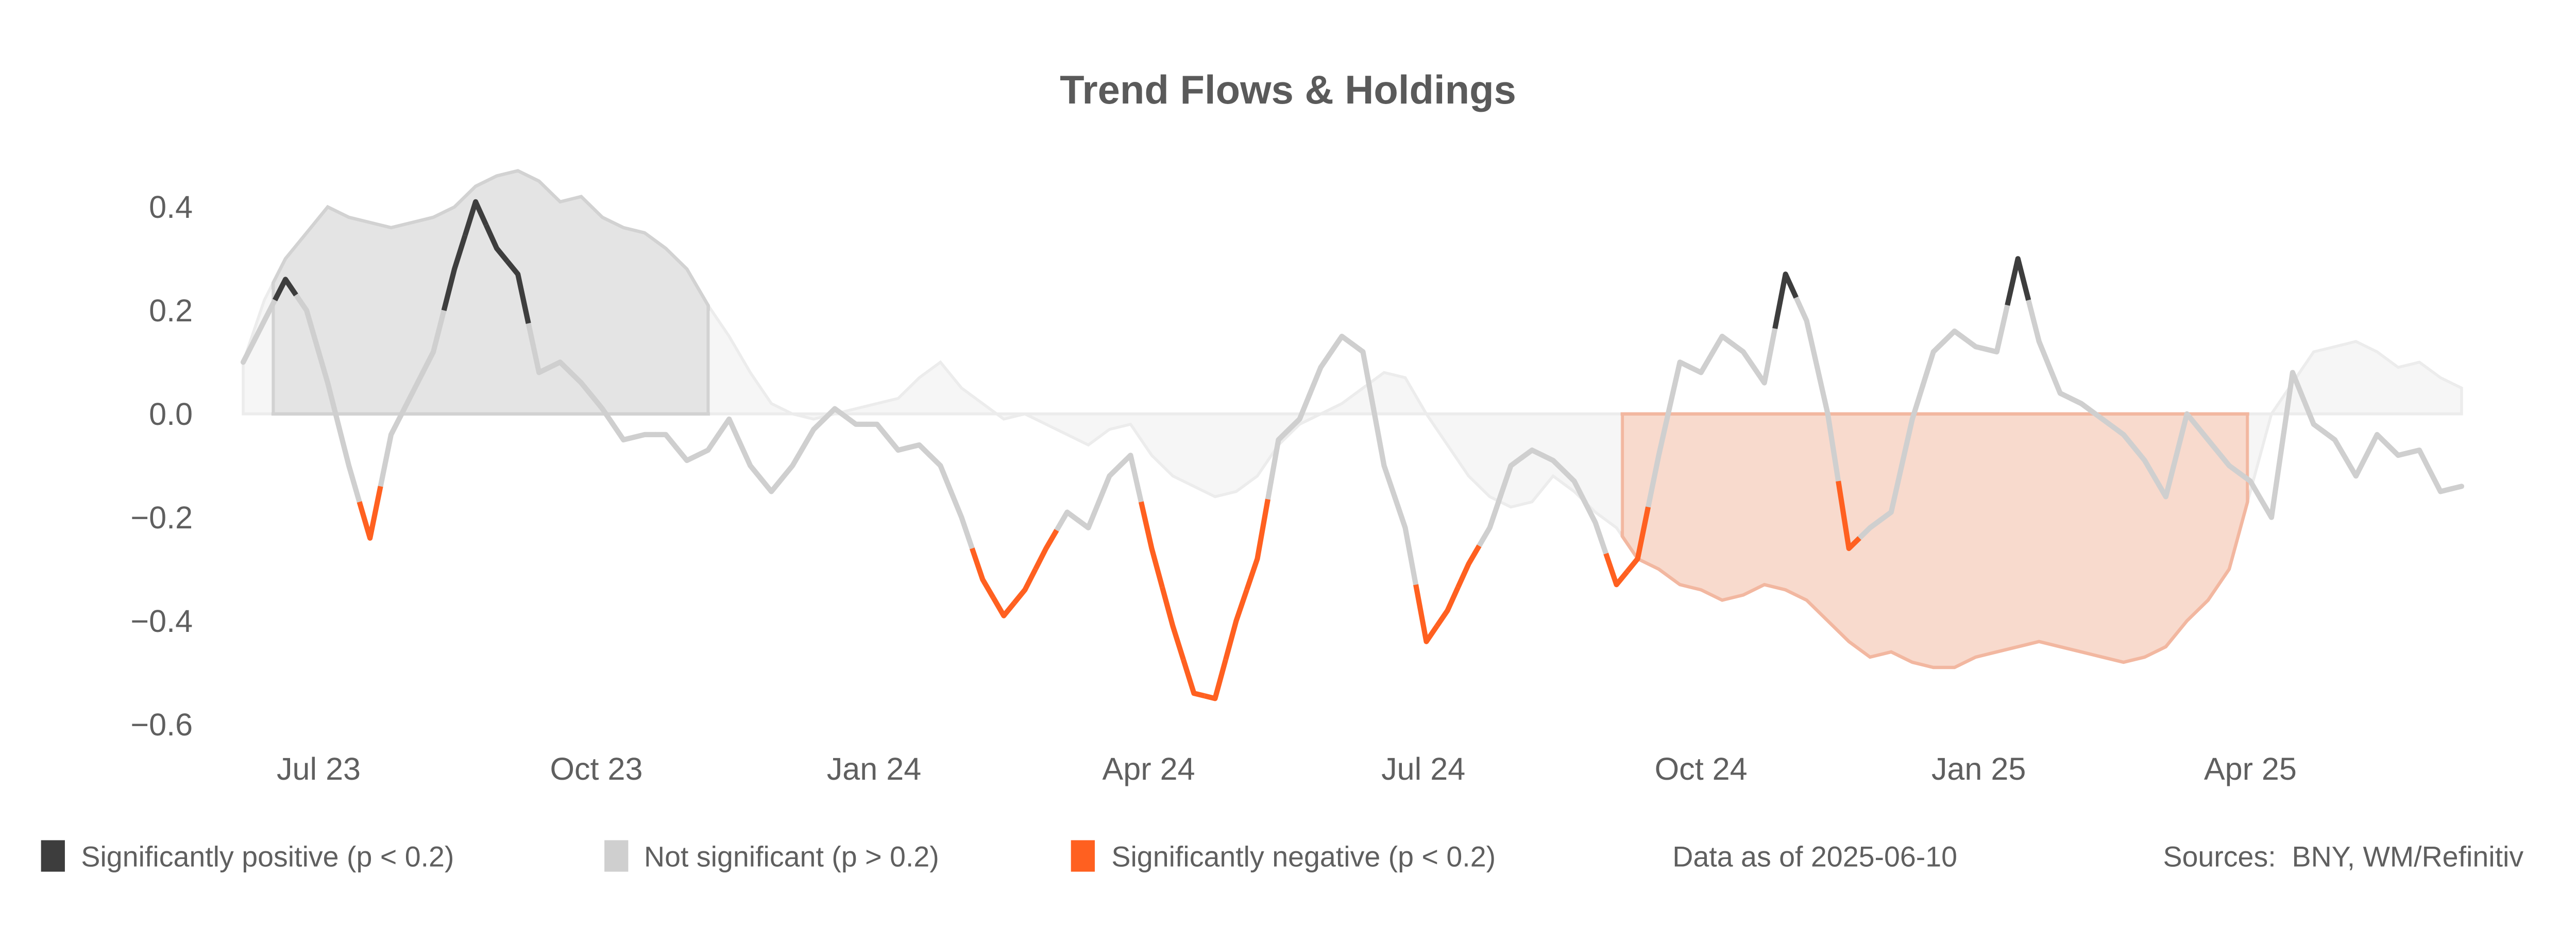 Image resolution: width=2576 pixels, height=927 pixels. I want to click on y-axis: 0.4 0.2 0.0 −0.2 −0.4 −0.6, so click(161, 466).